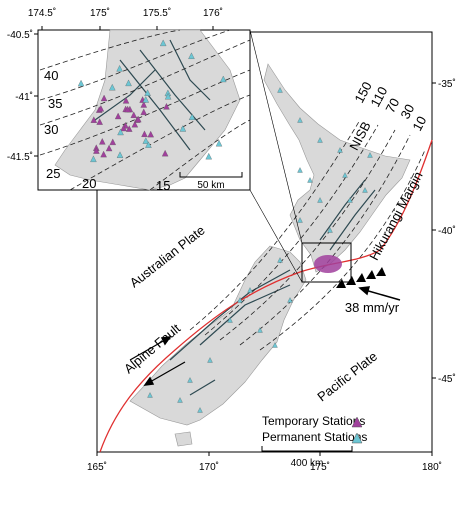 This screenshot has width=468, height=505. What do you see at coordinates (307, 449) in the screenshot?
I see `scale-bar` at bounding box center [307, 449].